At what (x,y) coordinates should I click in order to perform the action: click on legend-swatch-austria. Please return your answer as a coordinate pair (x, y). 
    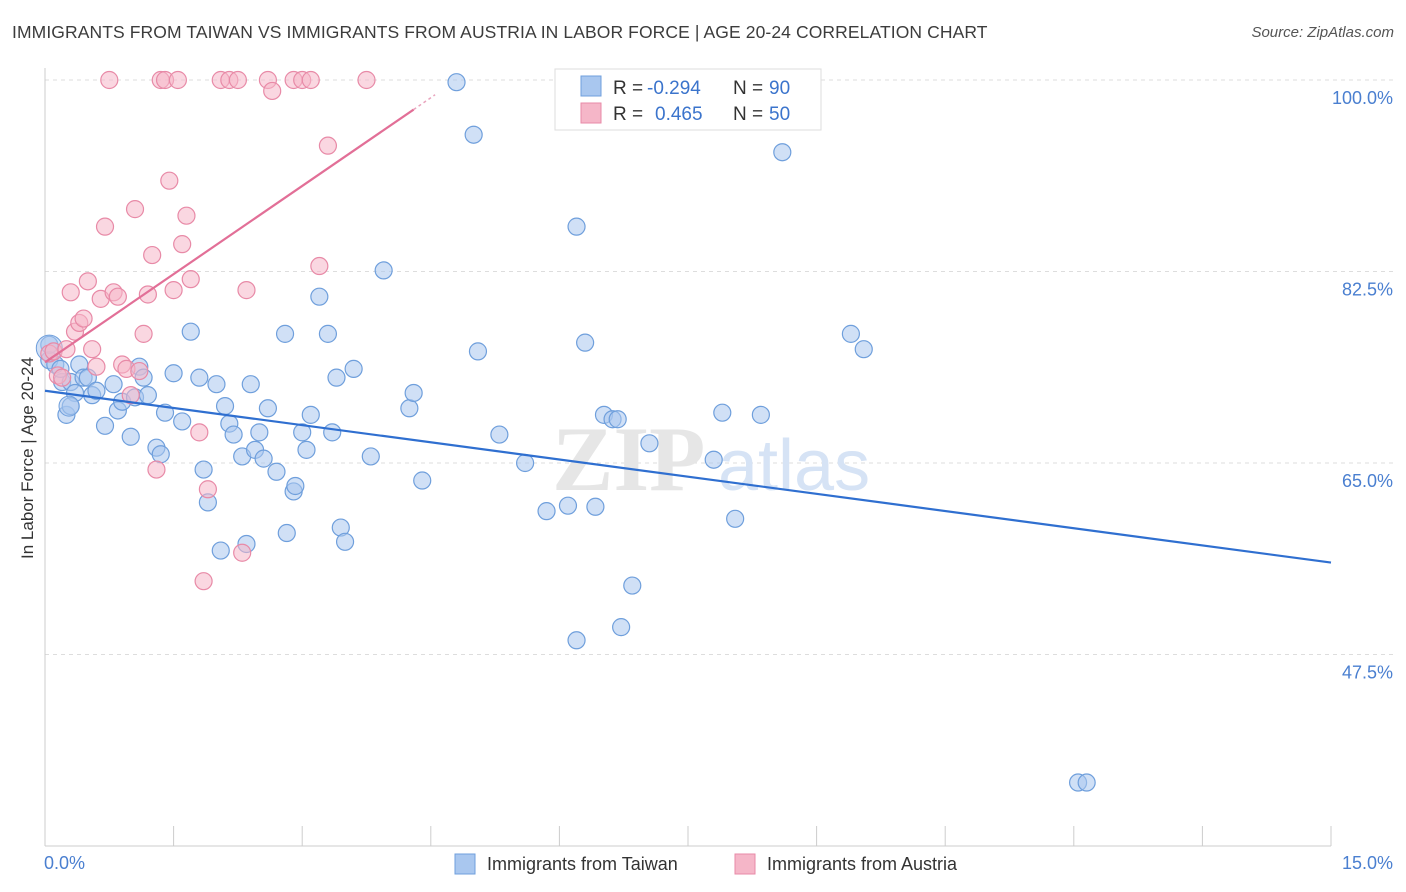
    Looking at the image, I should click on (591, 113).